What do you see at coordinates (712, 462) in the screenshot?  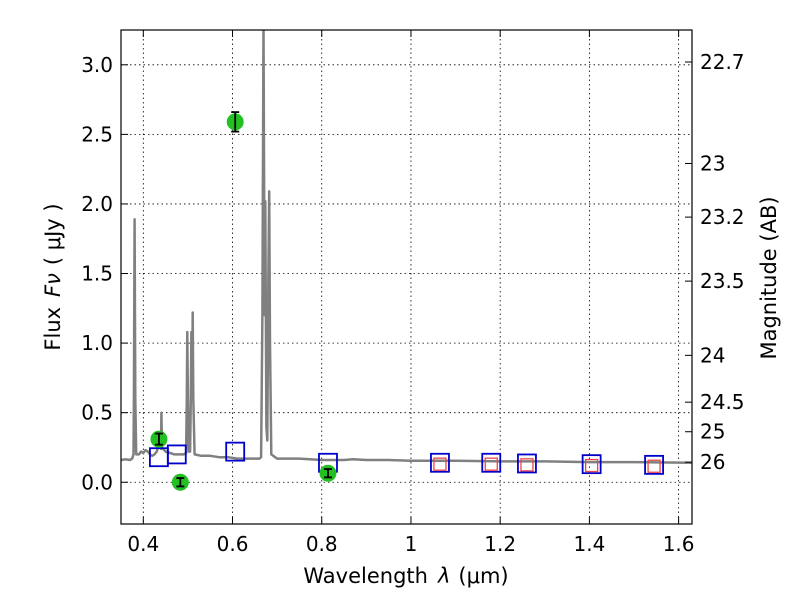 I see `mag-tick-label: 26` at bounding box center [712, 462].